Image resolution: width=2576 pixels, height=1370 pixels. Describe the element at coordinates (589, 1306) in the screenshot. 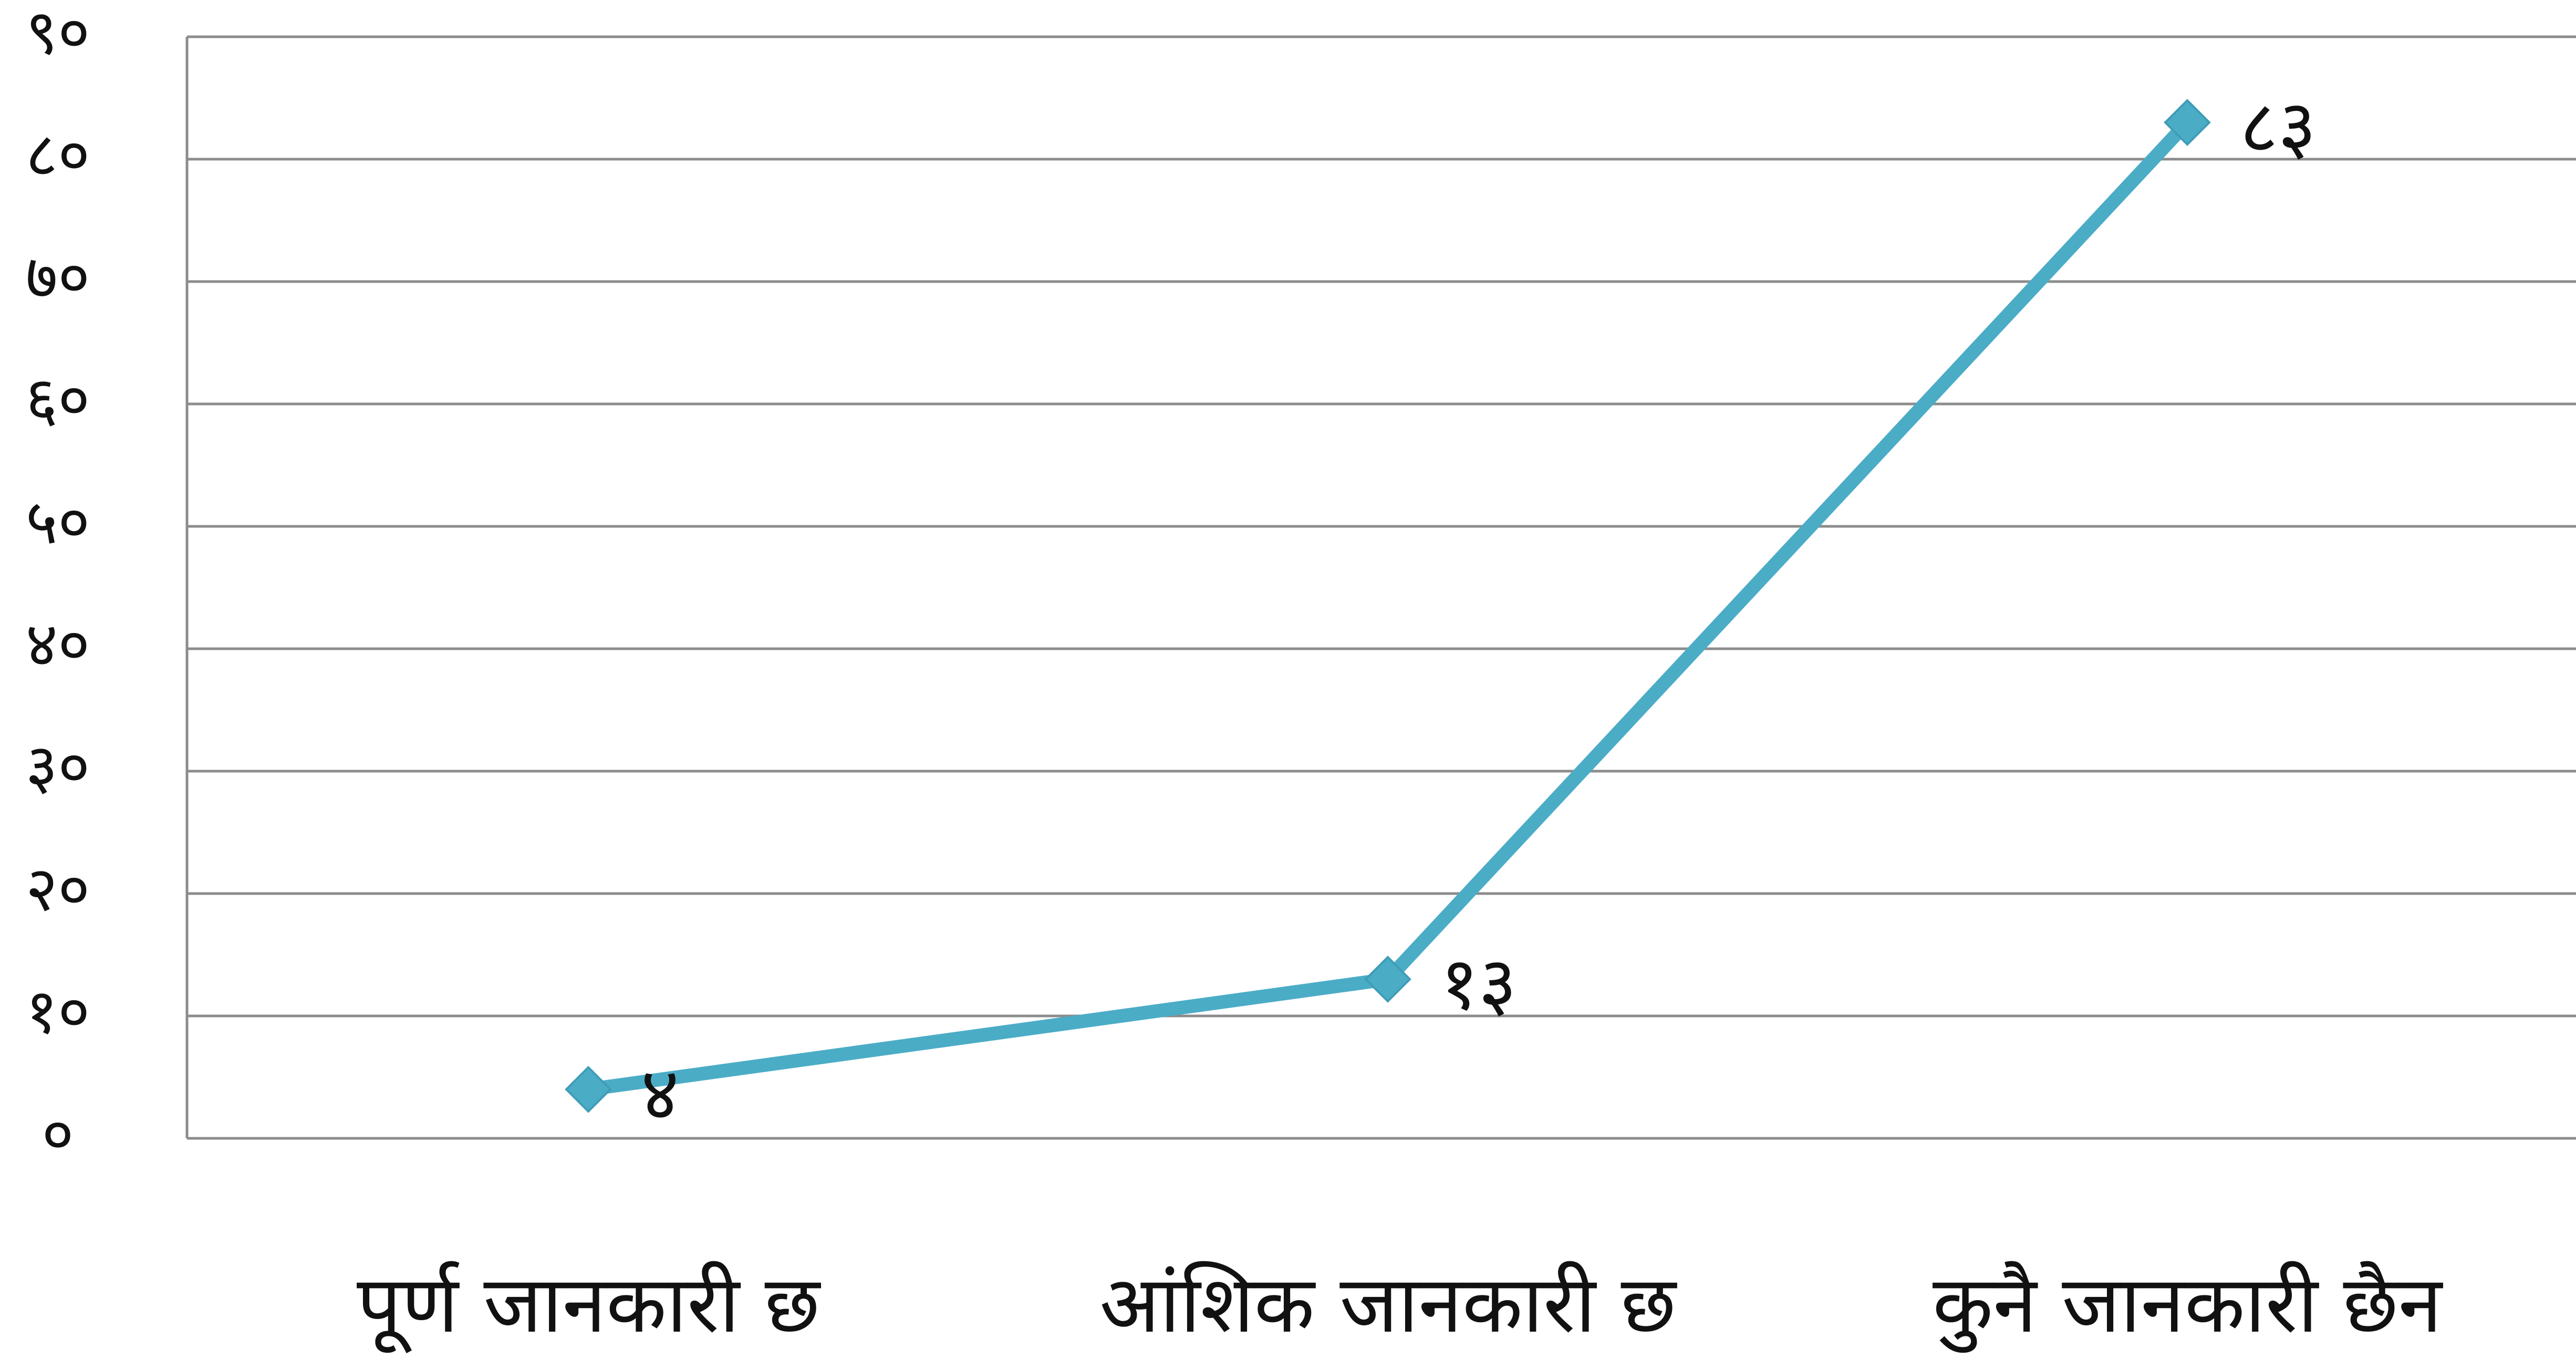

I see `x-category-label-1: पूर्ण जानकारी छ` at that location.